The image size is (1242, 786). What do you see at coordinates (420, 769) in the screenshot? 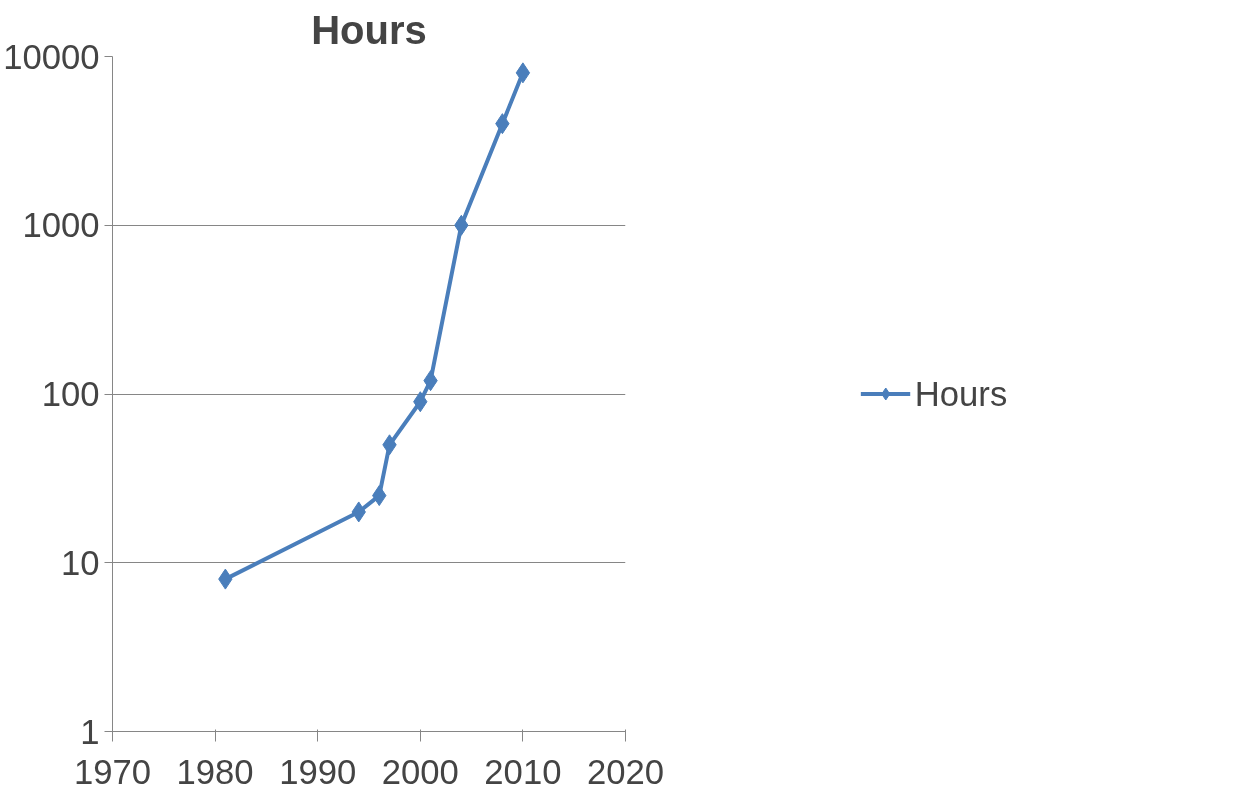
I see `x-tick-label: 2000` at bounding box center [420, 769].